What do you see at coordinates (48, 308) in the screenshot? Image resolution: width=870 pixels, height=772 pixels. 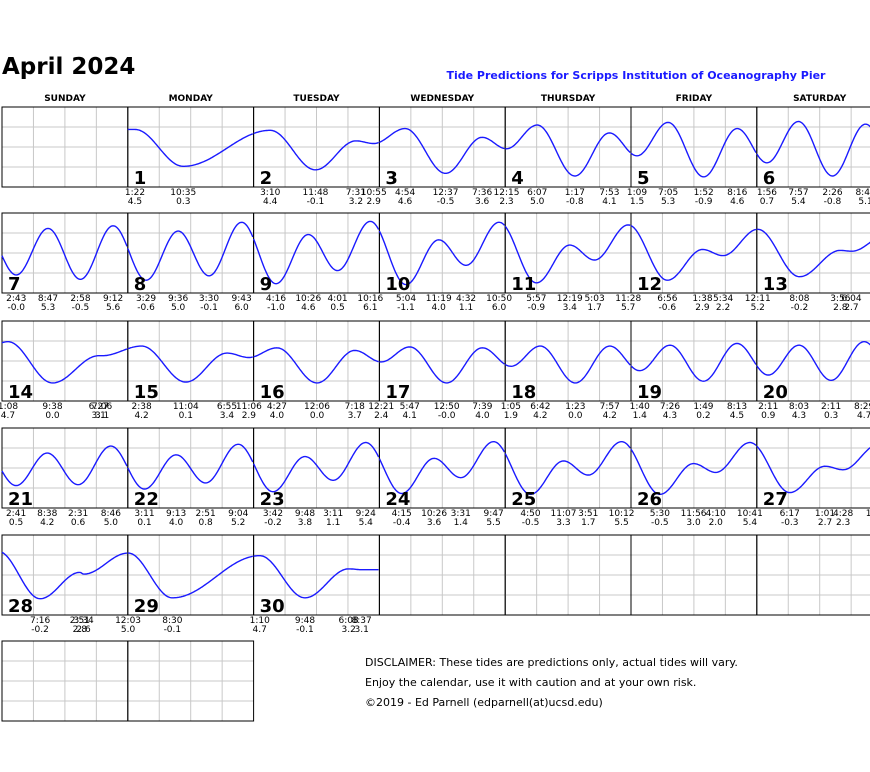 I see `tide-height: 5.3` at bounding box center [48, 308].